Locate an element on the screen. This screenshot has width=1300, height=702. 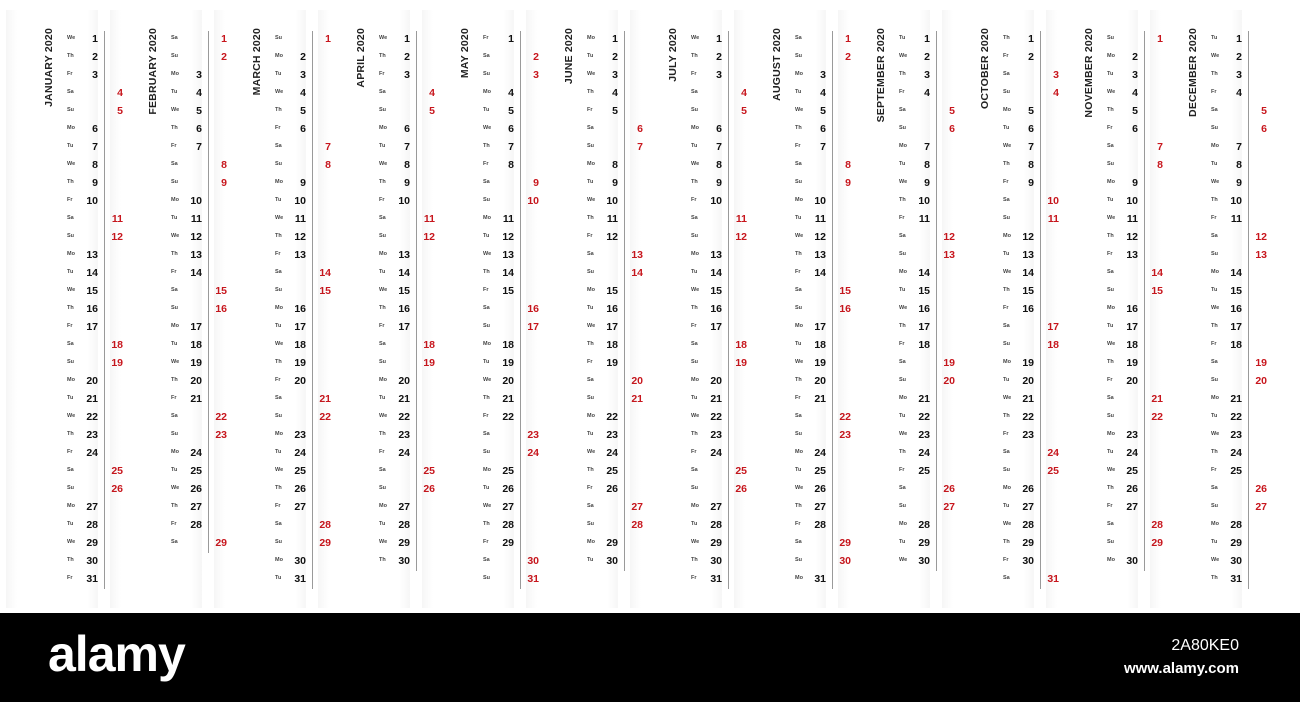
day-row: Fr 10 is located at coordinates (676, 202).